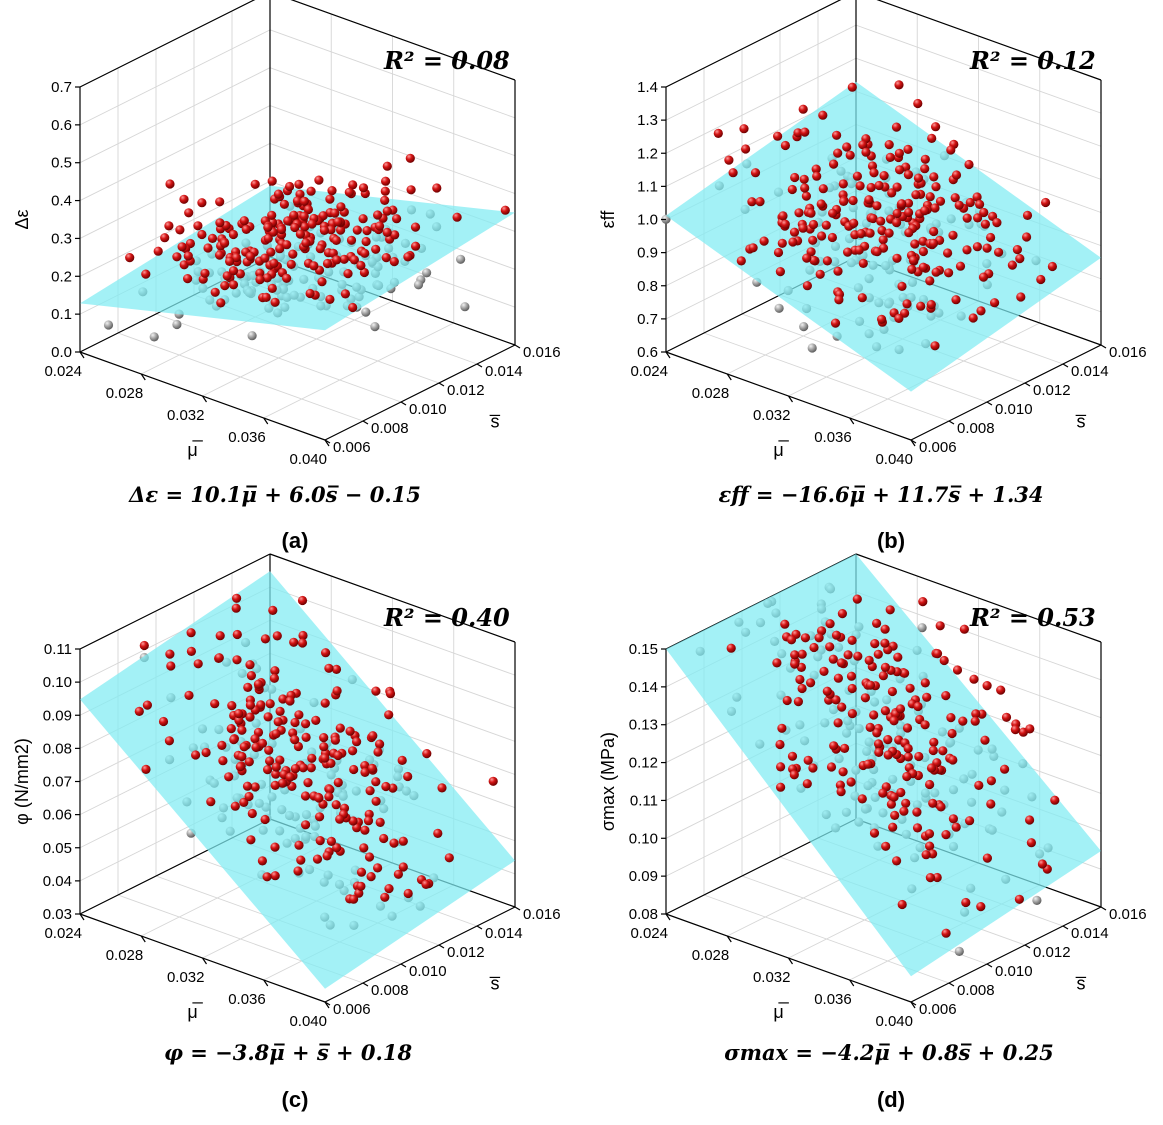 This screenshot has height=1125, width=1163. What do you see at coordinates (186, 977) in the screenshot?
I see `x-tick-label: 0.032` at bounding box center [186, 977].